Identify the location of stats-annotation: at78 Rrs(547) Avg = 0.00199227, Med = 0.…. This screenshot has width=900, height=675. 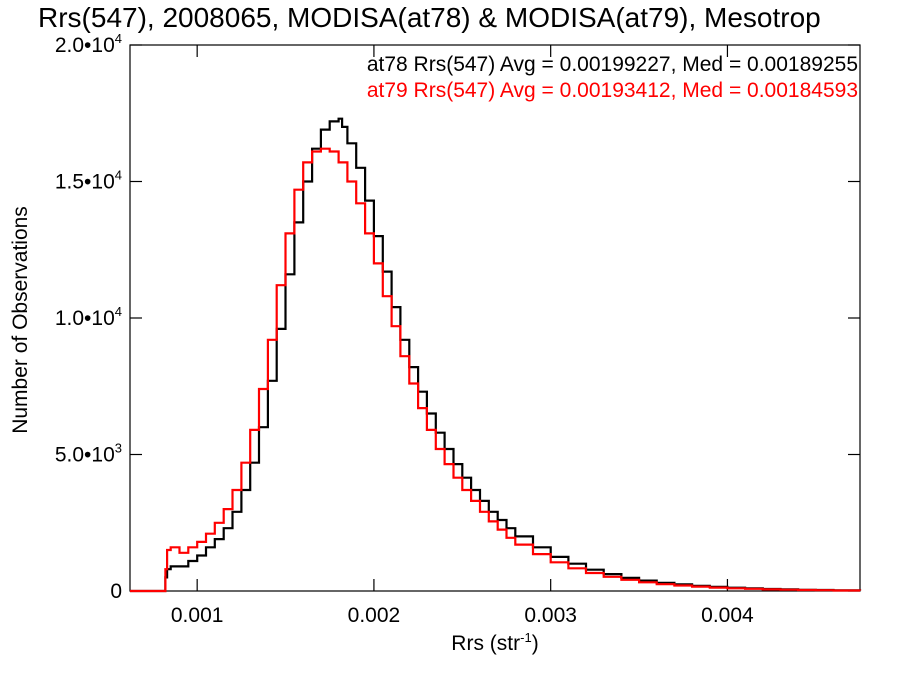
(612, 64).